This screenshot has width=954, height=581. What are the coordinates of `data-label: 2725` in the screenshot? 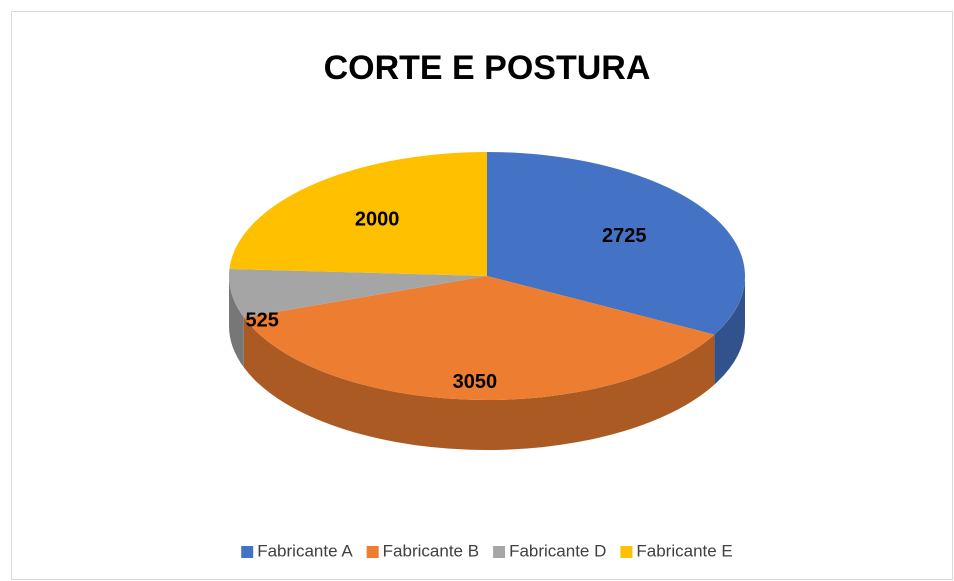 It's located at (624, 236).